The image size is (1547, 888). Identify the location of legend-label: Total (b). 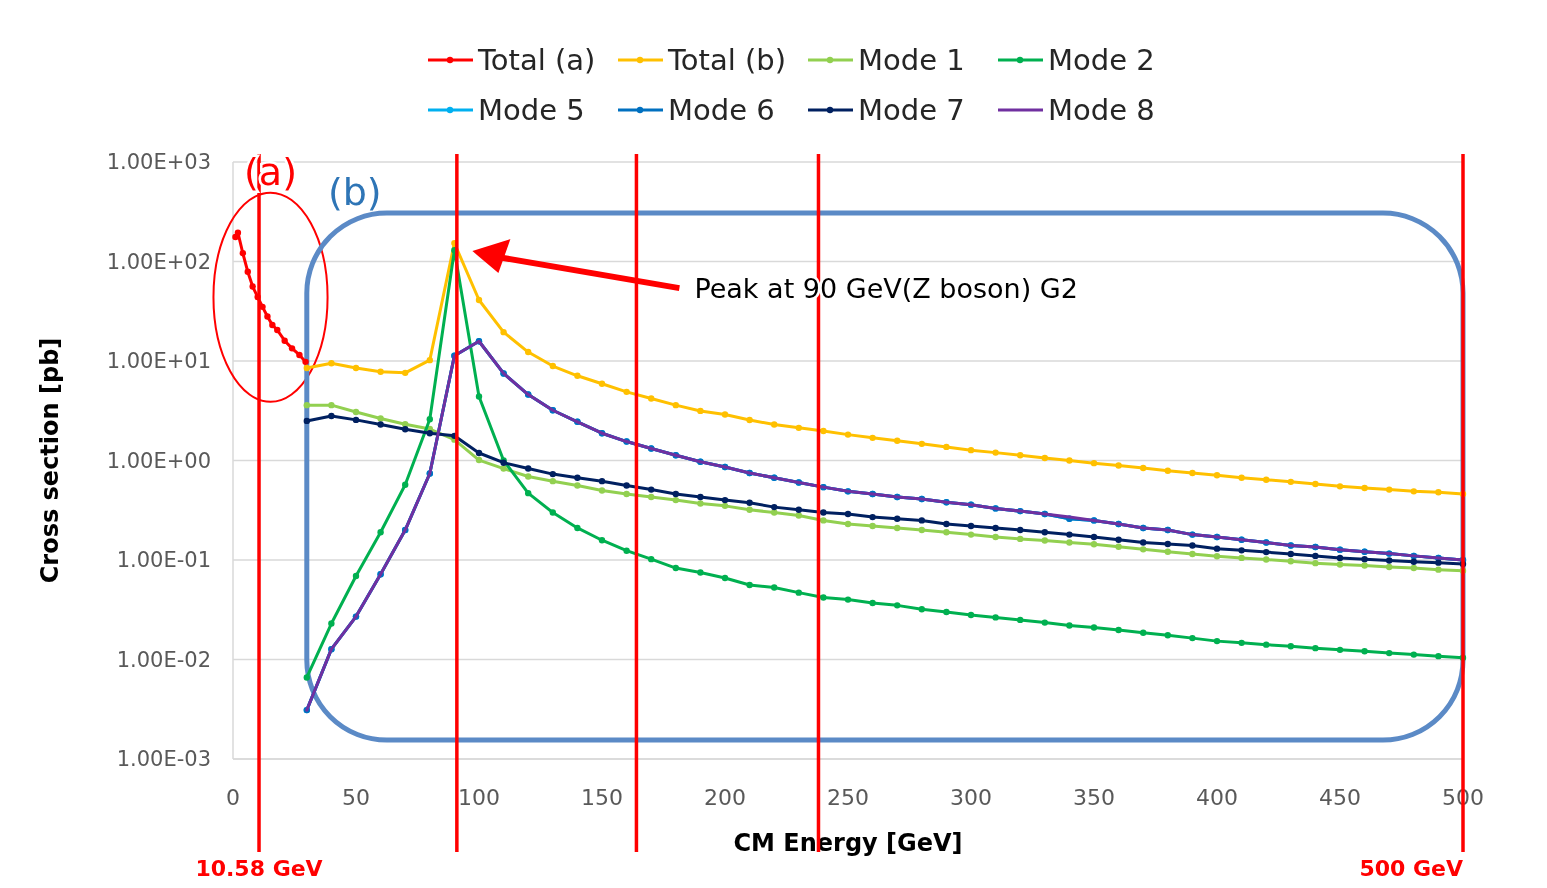
(726, 60).